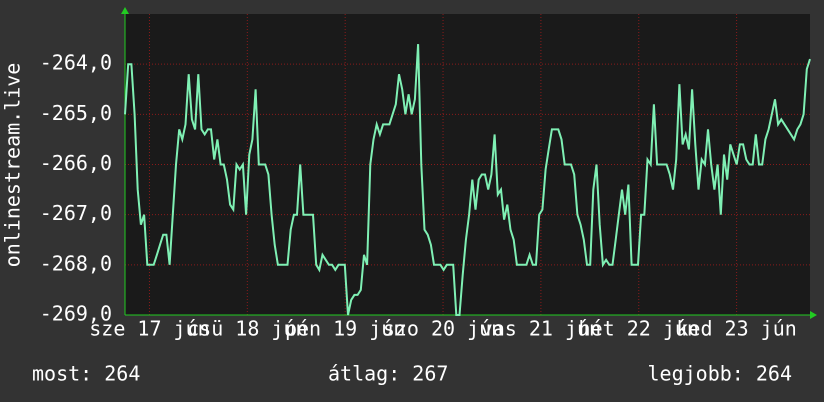  I want to click on y-tick-label: -269,0, so click(76, 314).